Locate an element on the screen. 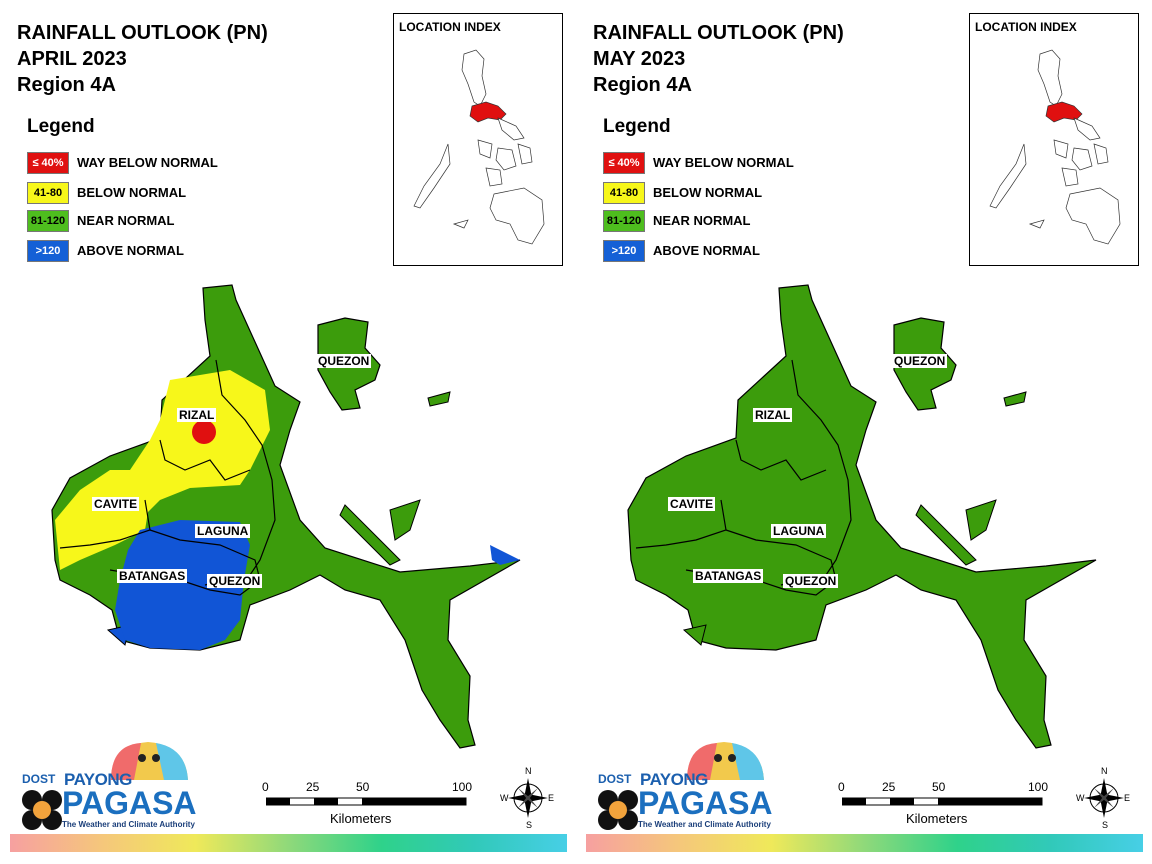 The image size is (1152, 864). title-month: APRIL 2023 is located at coordinates (72, 59).